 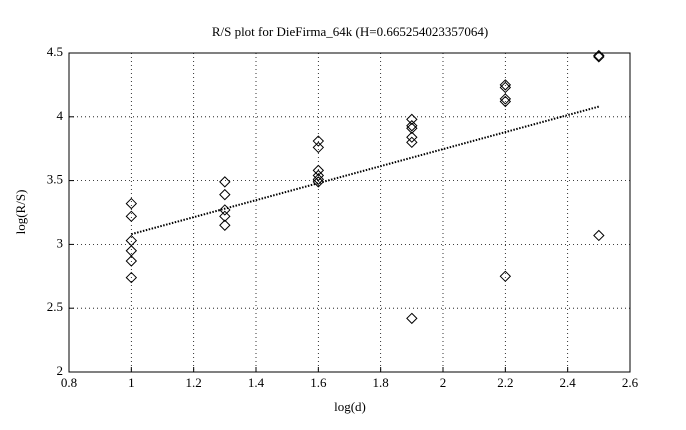 What do you see at coordinates (55, 179) in the screenshot?
I see `y-tick-label: 3.5` at bounding box center [55, 179].